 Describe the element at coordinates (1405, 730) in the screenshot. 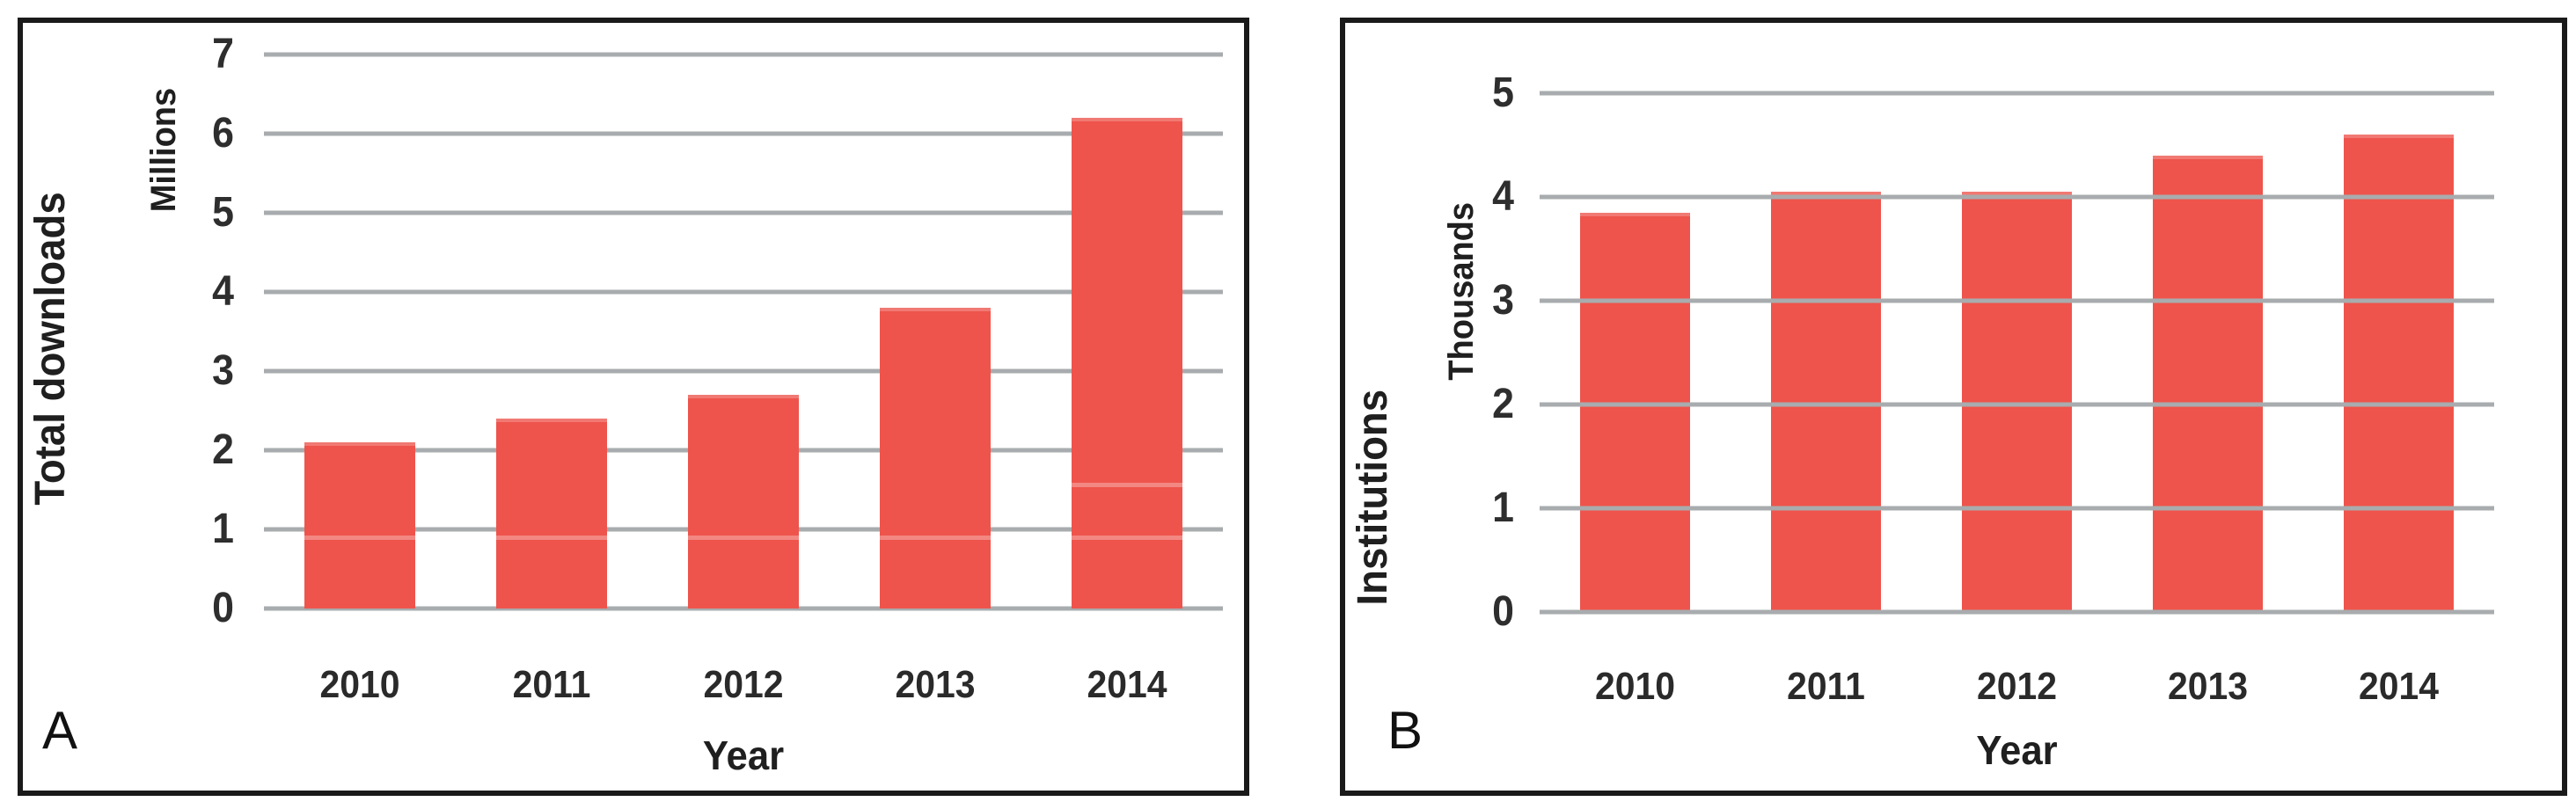

I see `panel-letter: B` at that location.